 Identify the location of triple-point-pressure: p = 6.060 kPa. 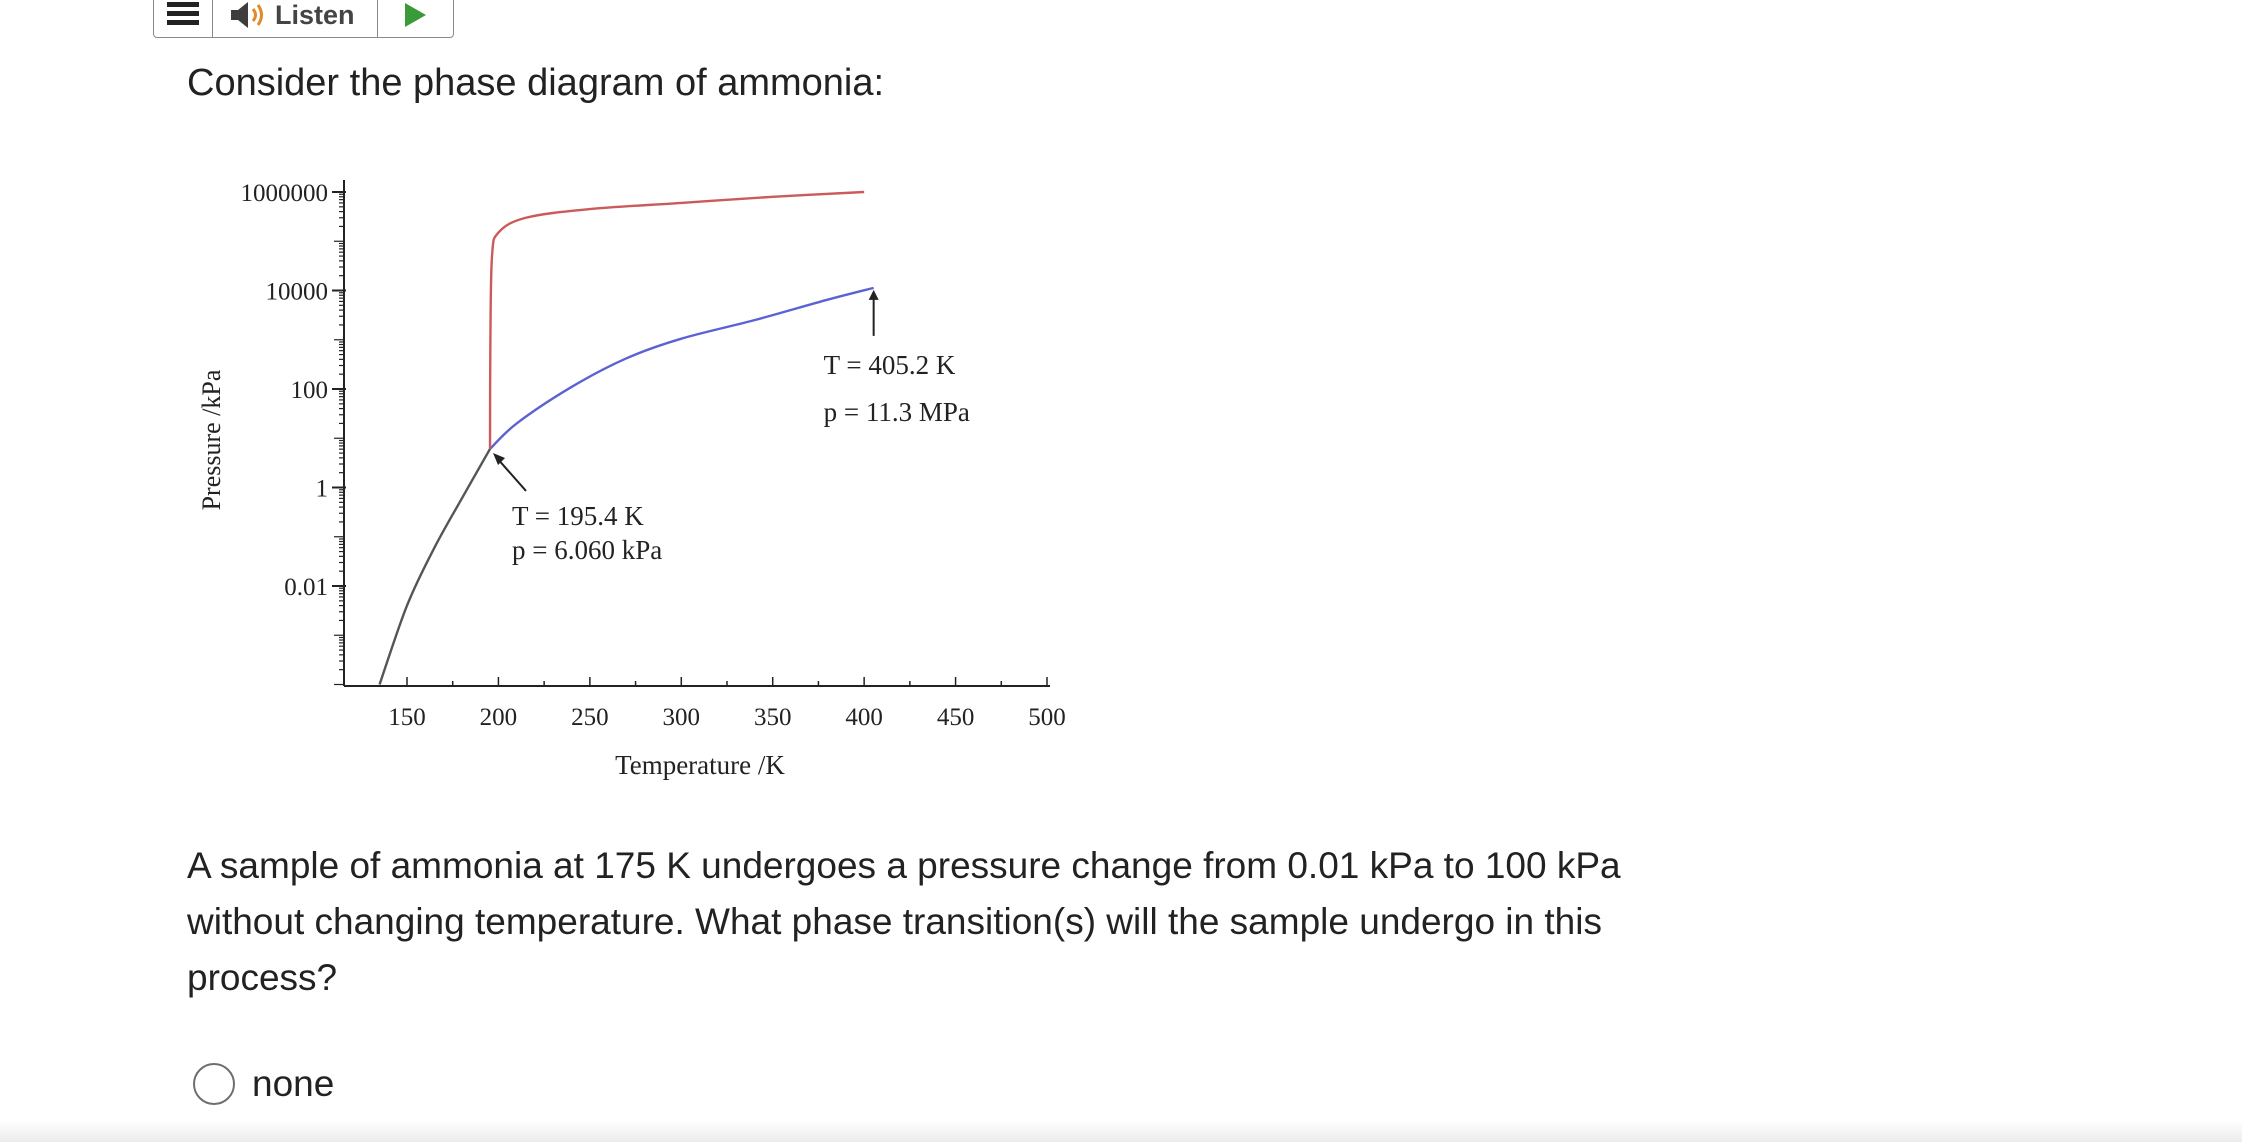
(587, 550).